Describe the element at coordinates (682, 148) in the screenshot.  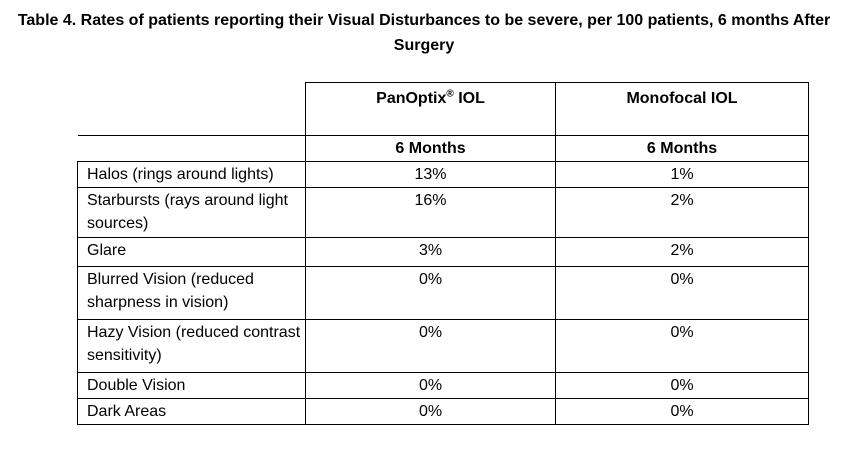
I see `subheader-monofocal: 6 Months` at that location.